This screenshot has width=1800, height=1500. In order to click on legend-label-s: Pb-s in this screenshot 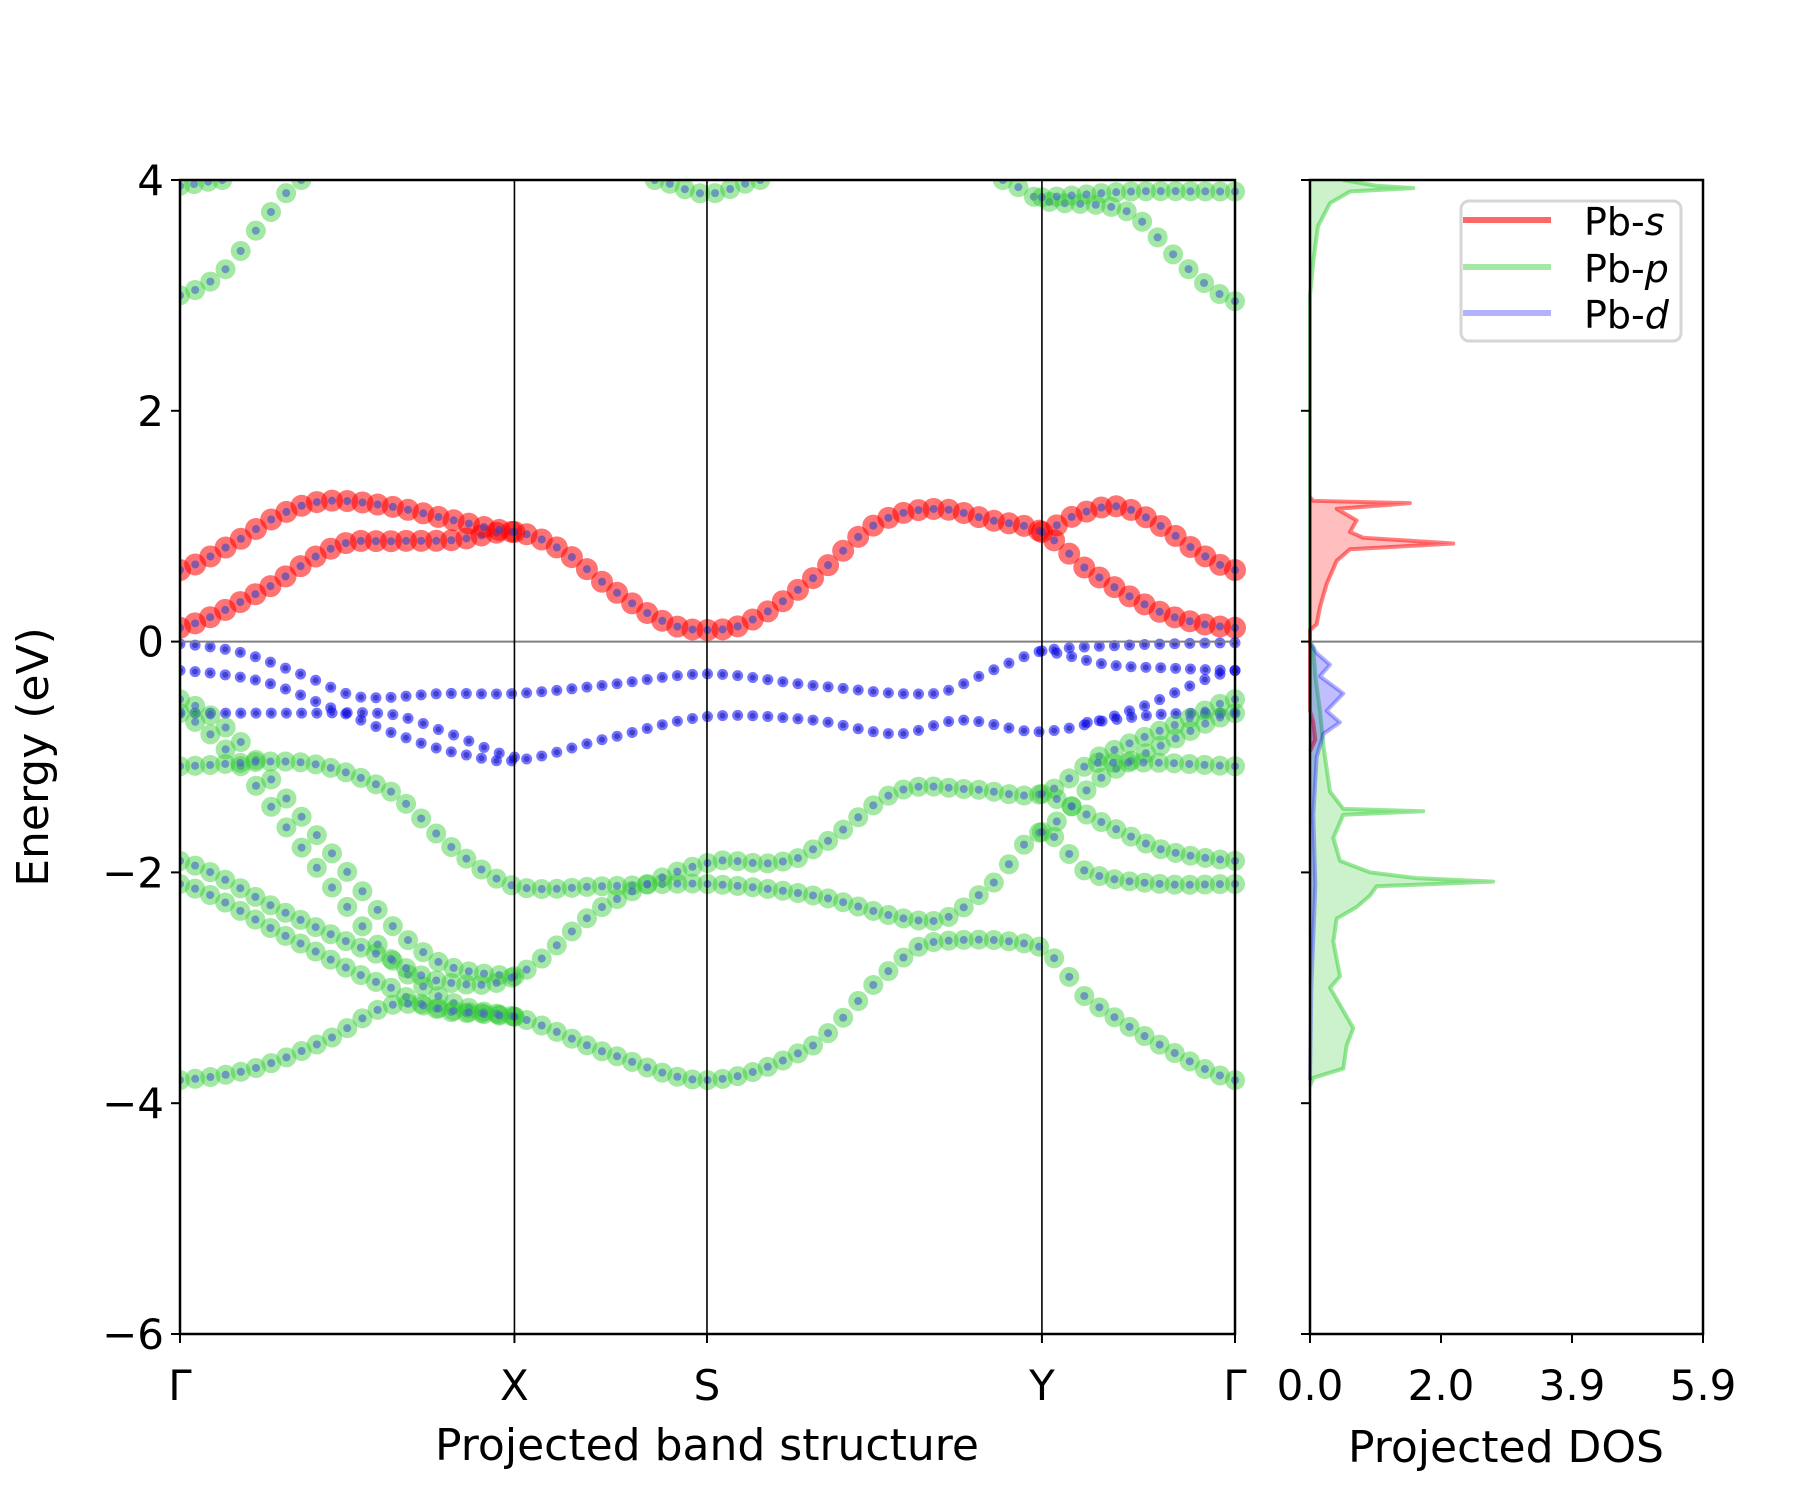, I will do `click(1624, 222)`.